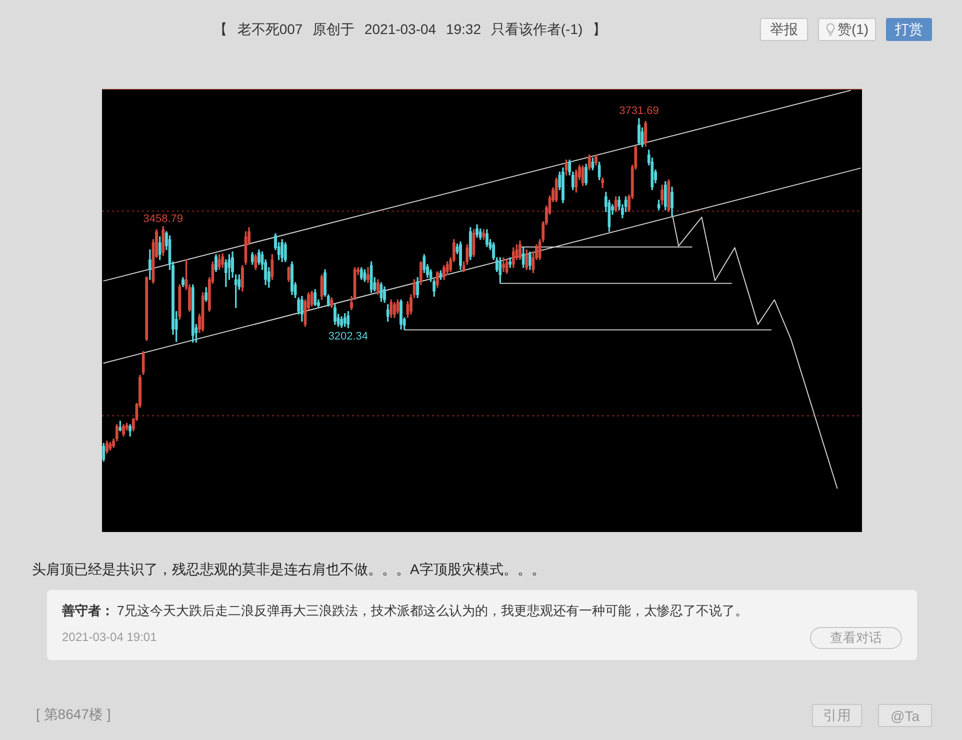 The image size is (962, 740). What do you see at coordinates (88, 611) in the screenshot?
I see `text: 善守者：` at bounding box center [88, 611].